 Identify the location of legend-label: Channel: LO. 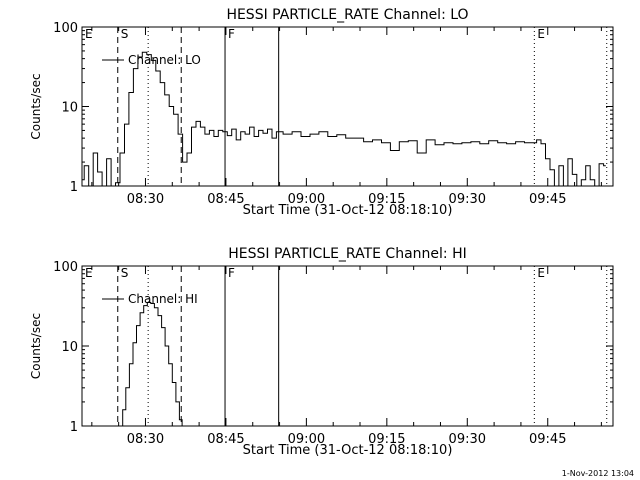
(164, 60).